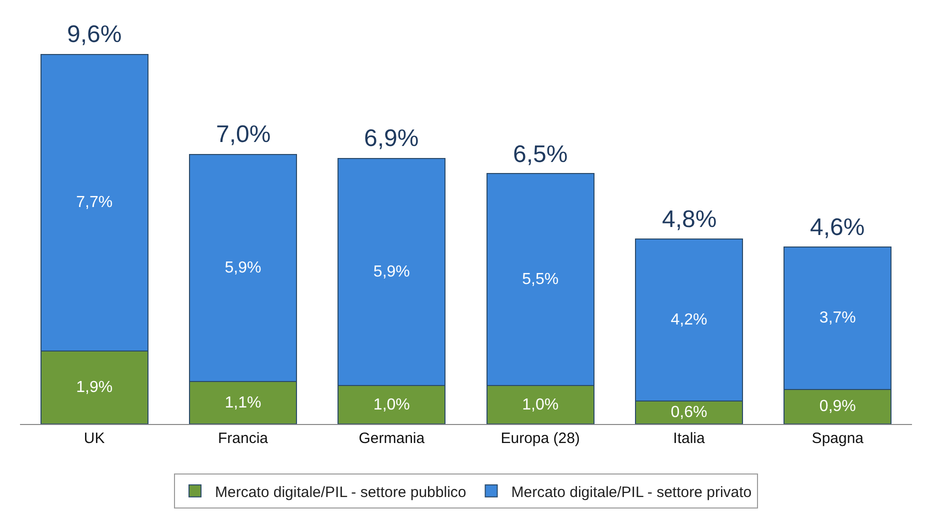 Image resolution: width=932 pixels, height=519 pixels. I want to click on data-label: 0,9%, so click(837, 407).